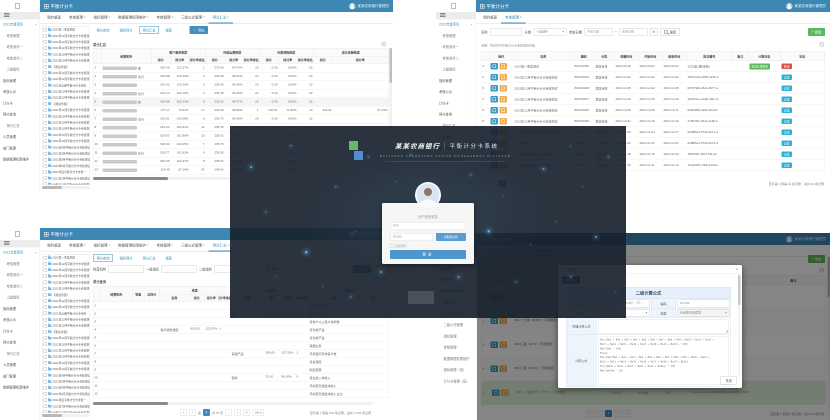  Describe the element at coordinates (66, 344) in the screenshot. I see `tree-item: 2021年11月平衡计分卡考核测试` at that location.